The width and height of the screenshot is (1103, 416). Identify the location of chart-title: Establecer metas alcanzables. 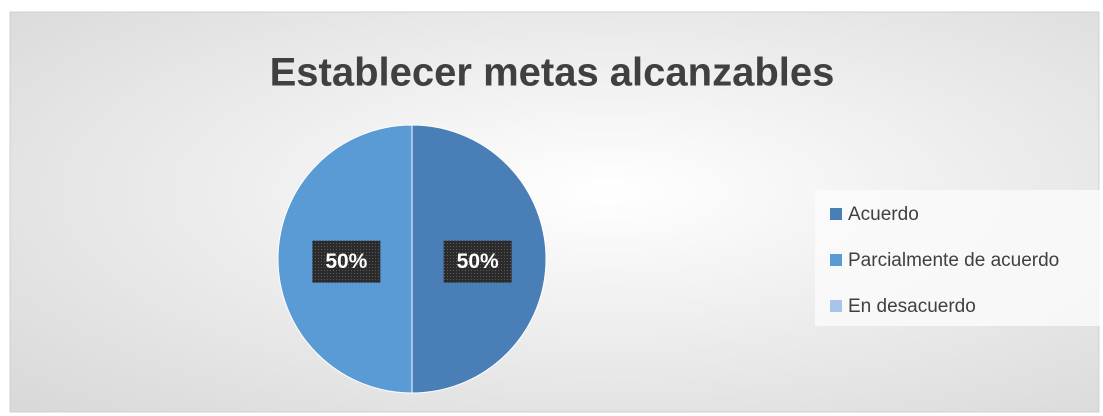
(552, 73).